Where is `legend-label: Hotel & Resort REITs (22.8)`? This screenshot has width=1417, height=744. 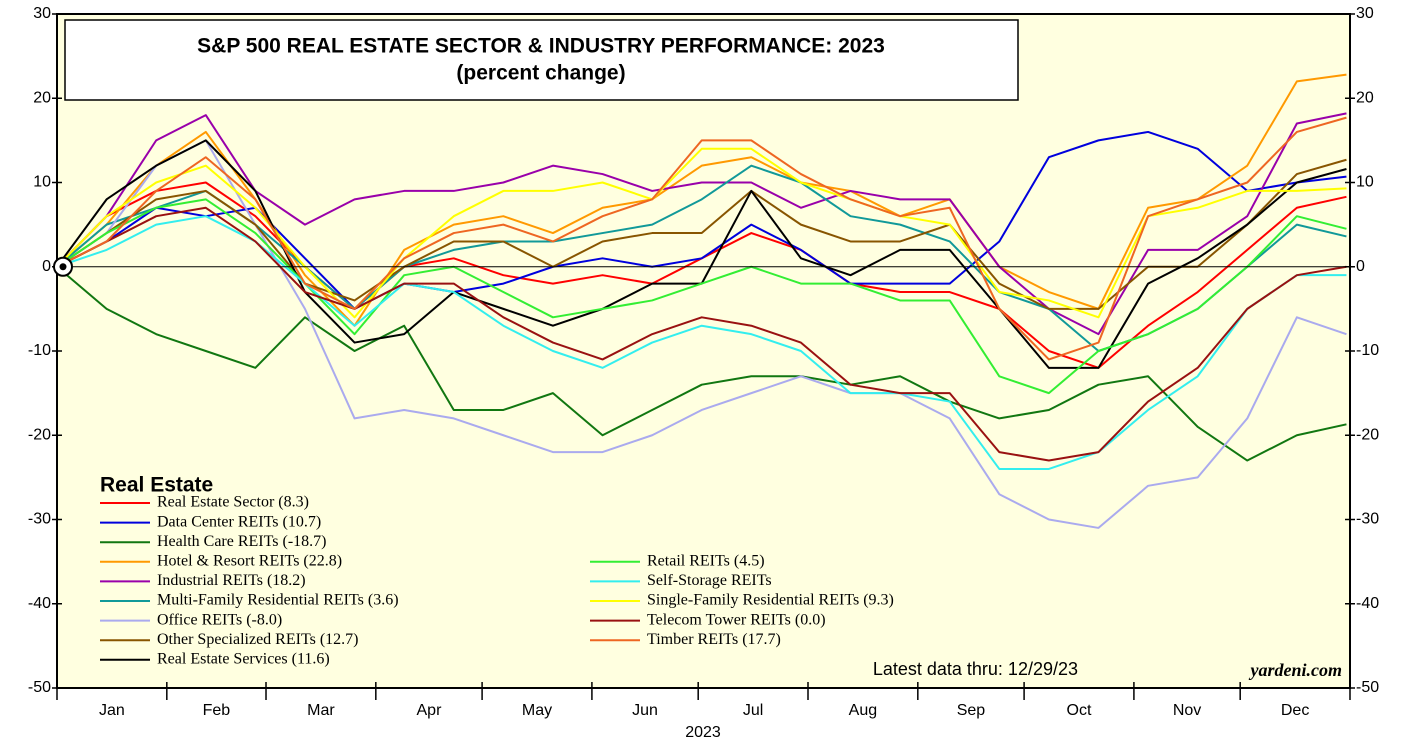
legend-label: Hotel & Resort REITs (22.8) is located at coordinates (249, 560).